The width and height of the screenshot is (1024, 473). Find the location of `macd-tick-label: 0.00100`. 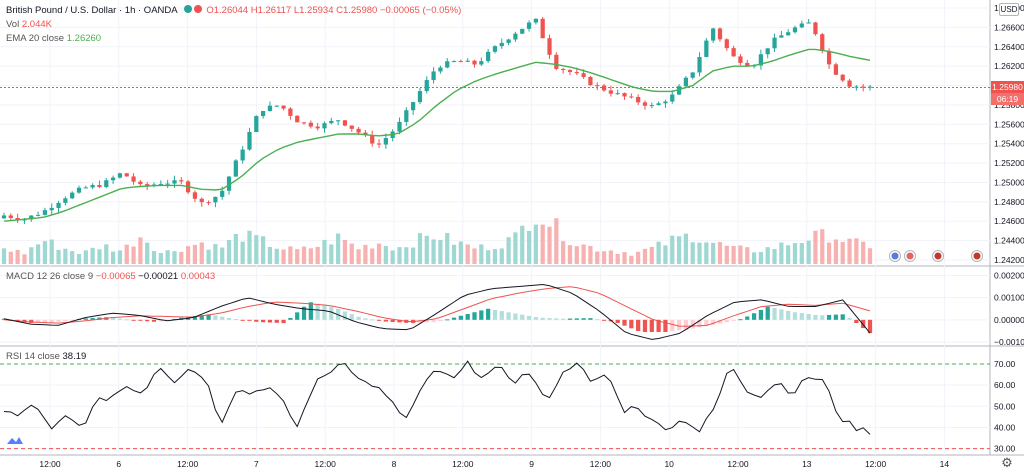

macd-tick-label: 0.00100 is located at coordinates (1009, 298).